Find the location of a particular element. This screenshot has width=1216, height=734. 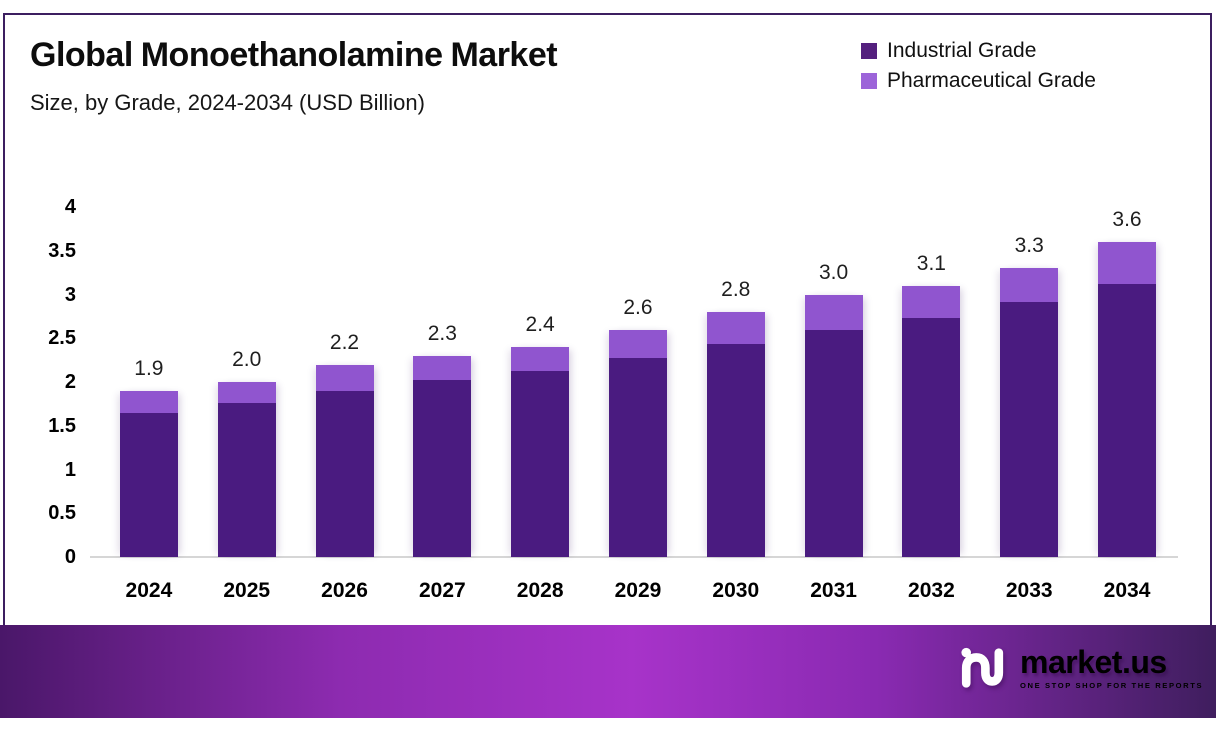

x-axis-line is located at coordinates (634, 557).